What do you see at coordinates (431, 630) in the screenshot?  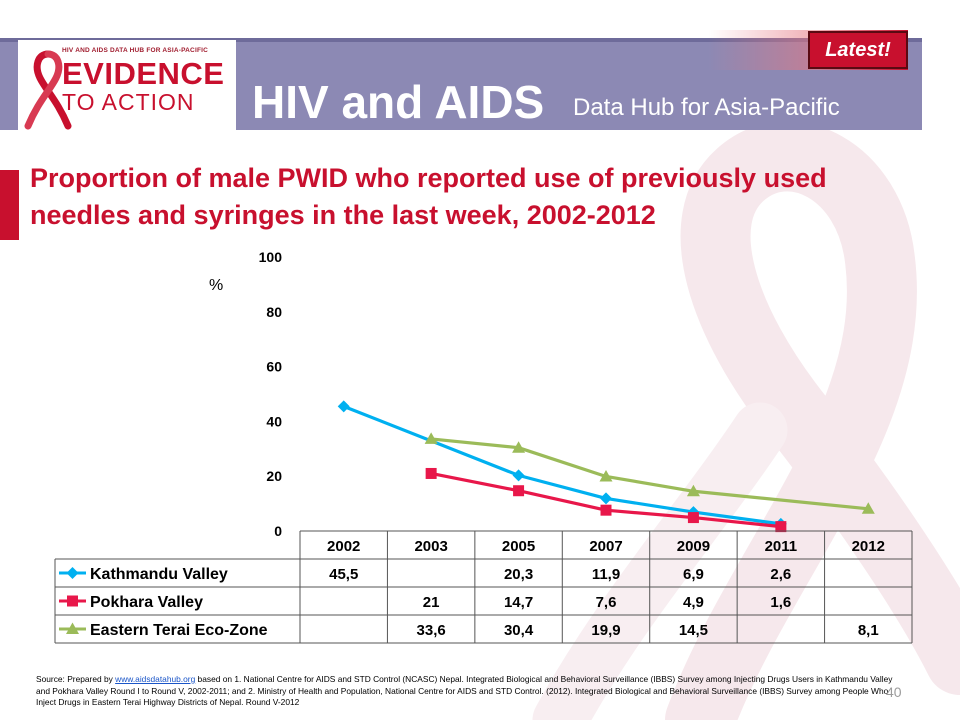 I see `table-cell-value: 33,6` at bounding box center [431, 630].